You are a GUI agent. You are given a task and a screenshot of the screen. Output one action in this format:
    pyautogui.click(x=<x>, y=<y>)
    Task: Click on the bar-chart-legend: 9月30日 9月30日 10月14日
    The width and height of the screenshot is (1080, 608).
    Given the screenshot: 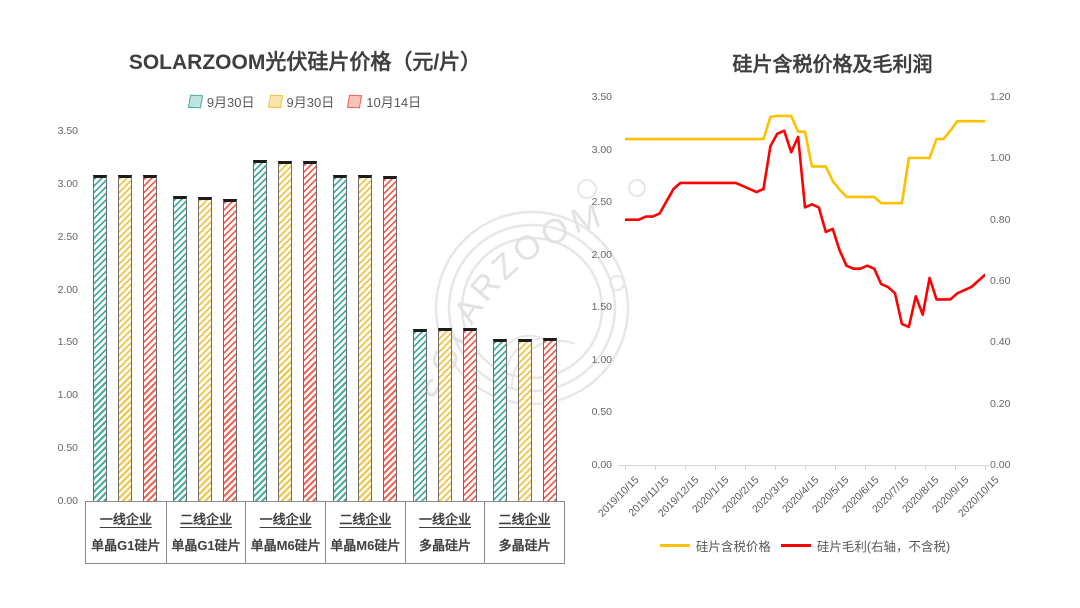 What is the action you would take?
    pyautogui.click(x=305, y=101)
    